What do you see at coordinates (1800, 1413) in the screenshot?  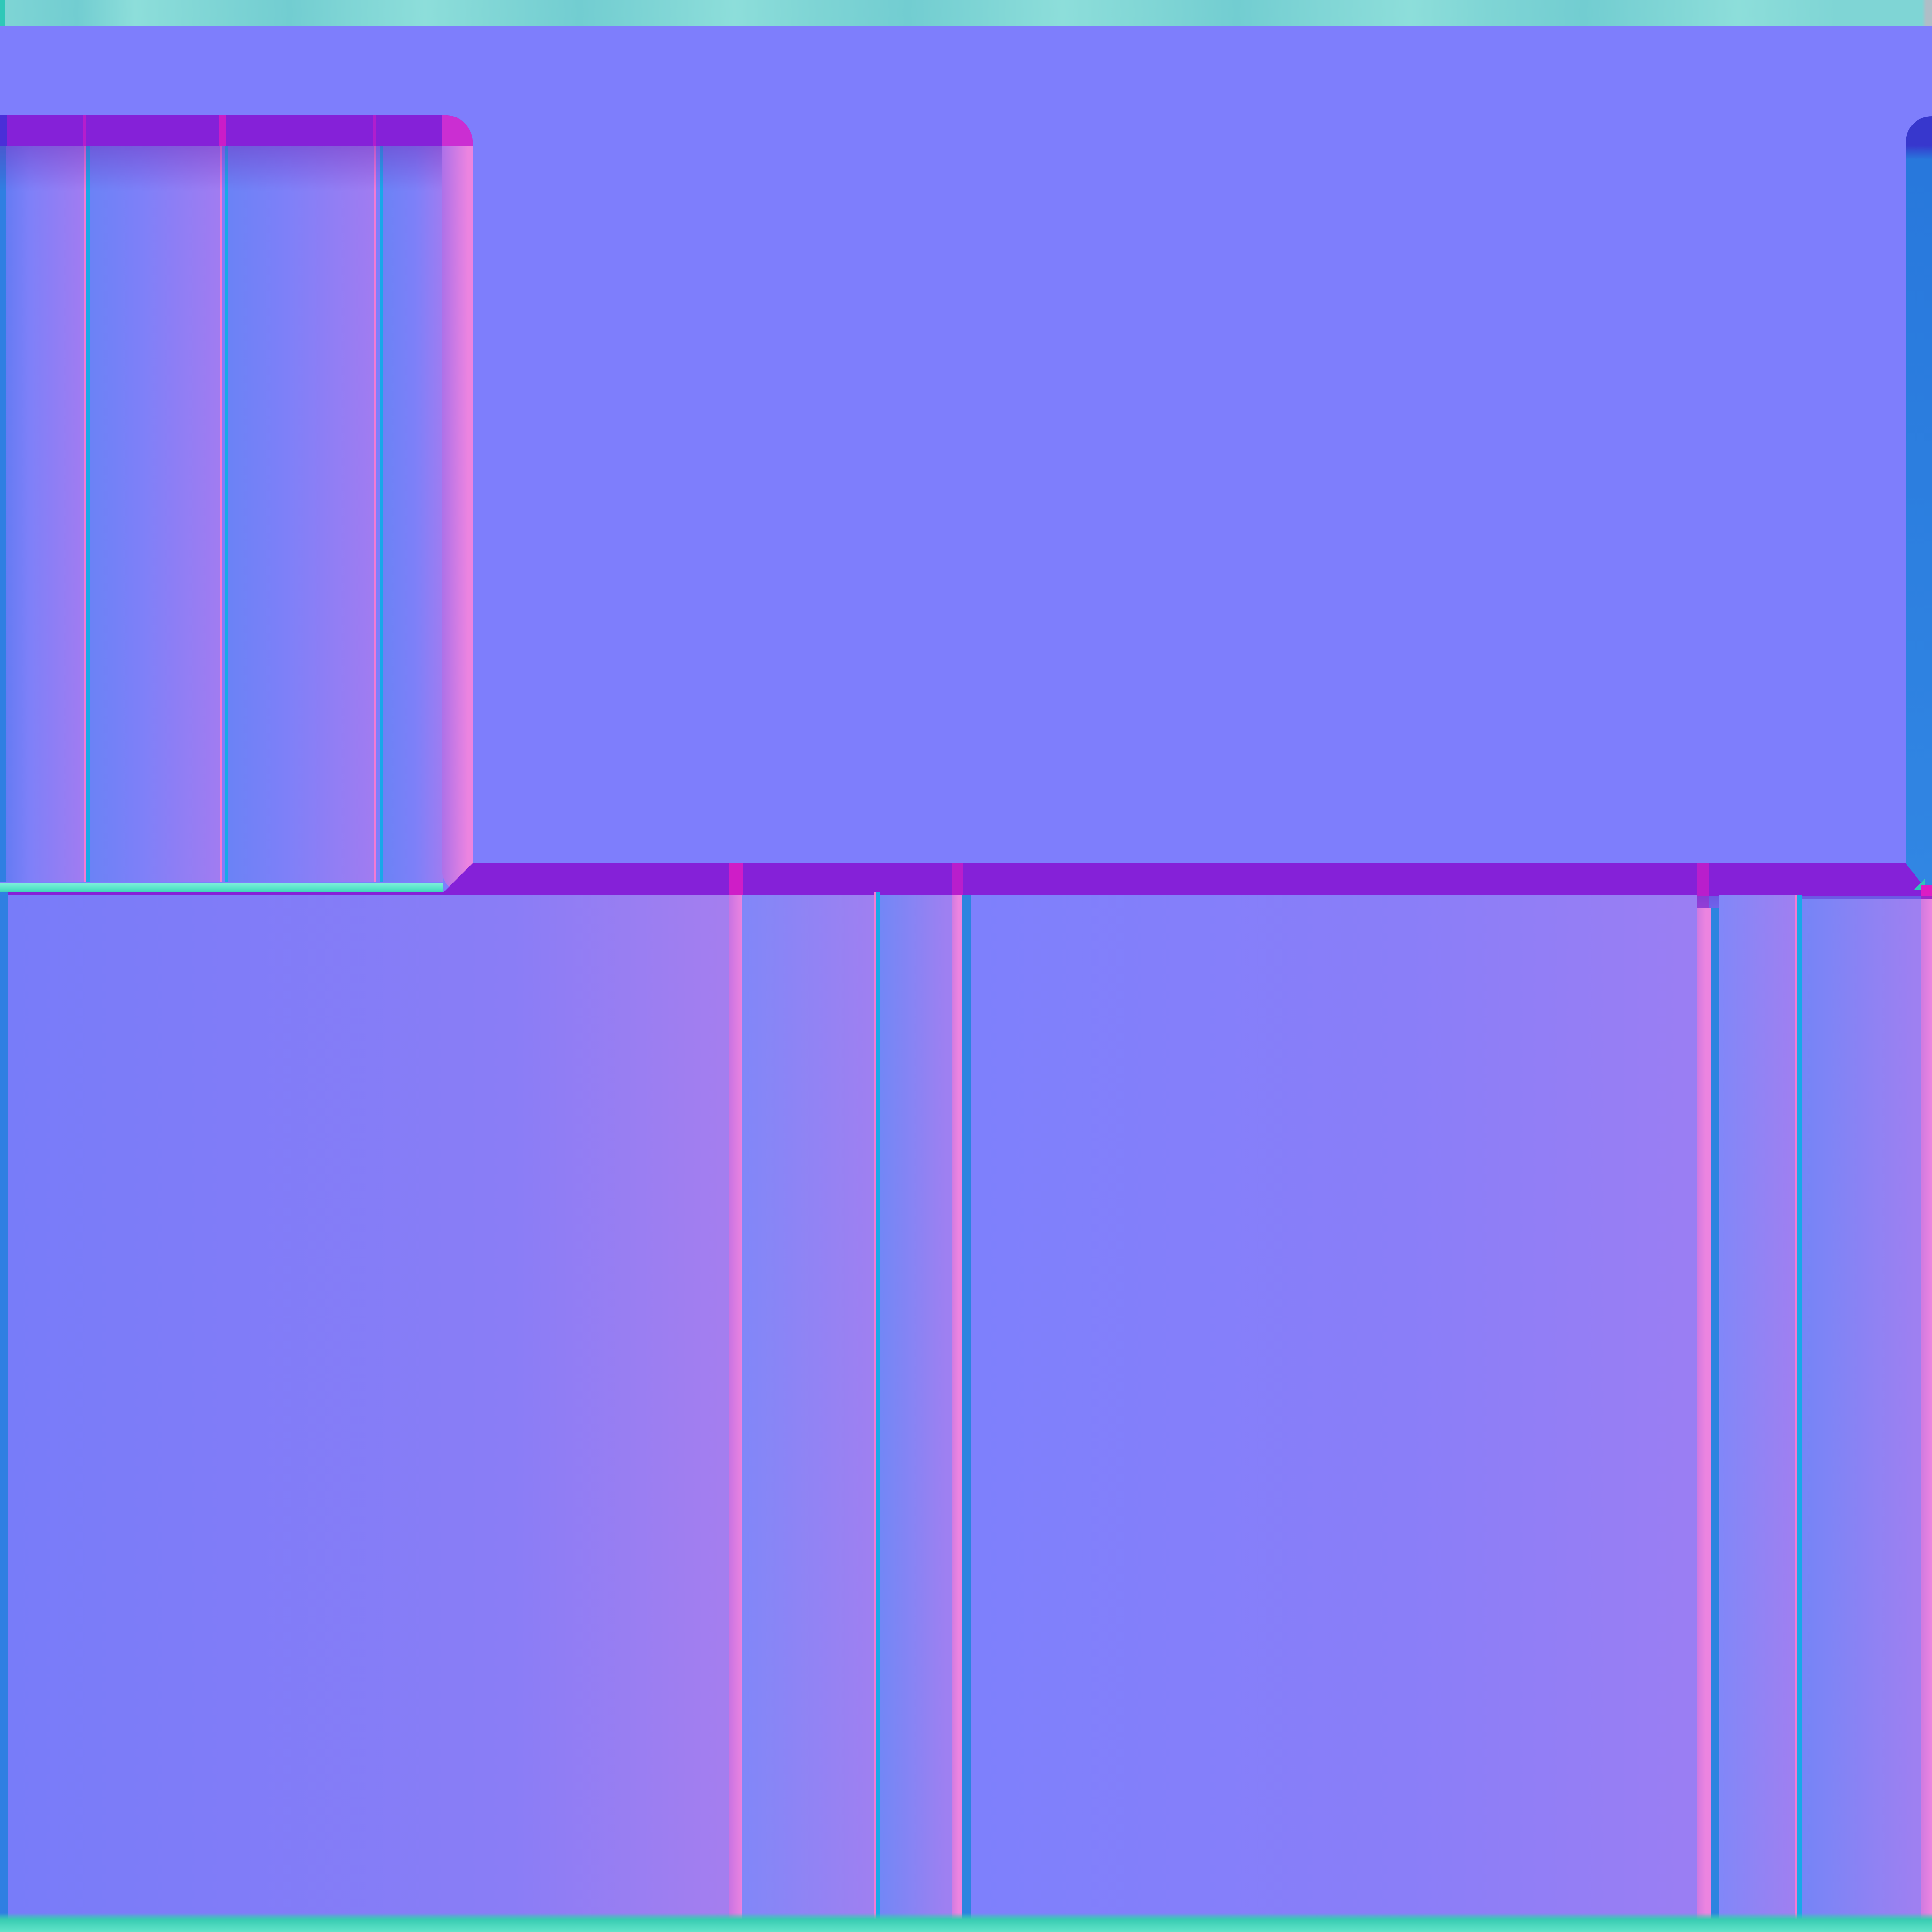 I see `gutter-3-cyan-line` at bounding box center [1800, 1413].